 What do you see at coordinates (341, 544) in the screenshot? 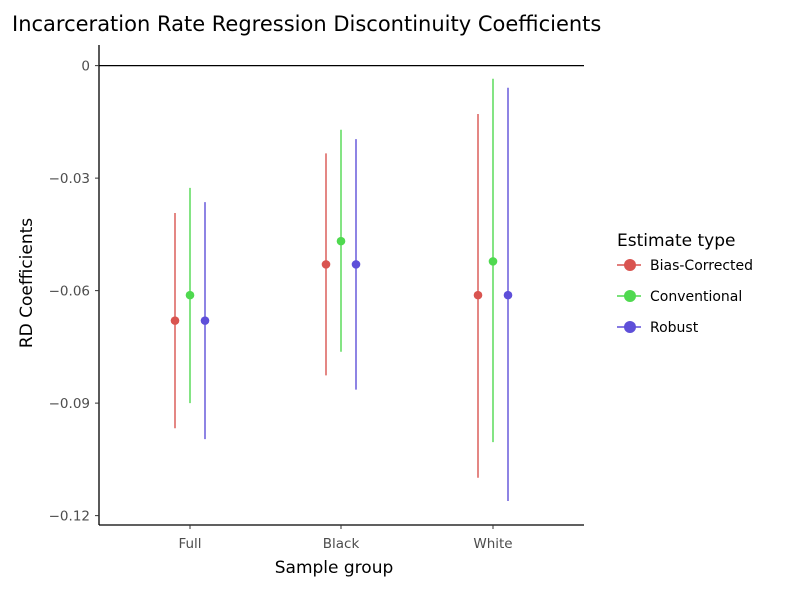
I see `x-tick-label: Black` at bounding box center [341, 544].